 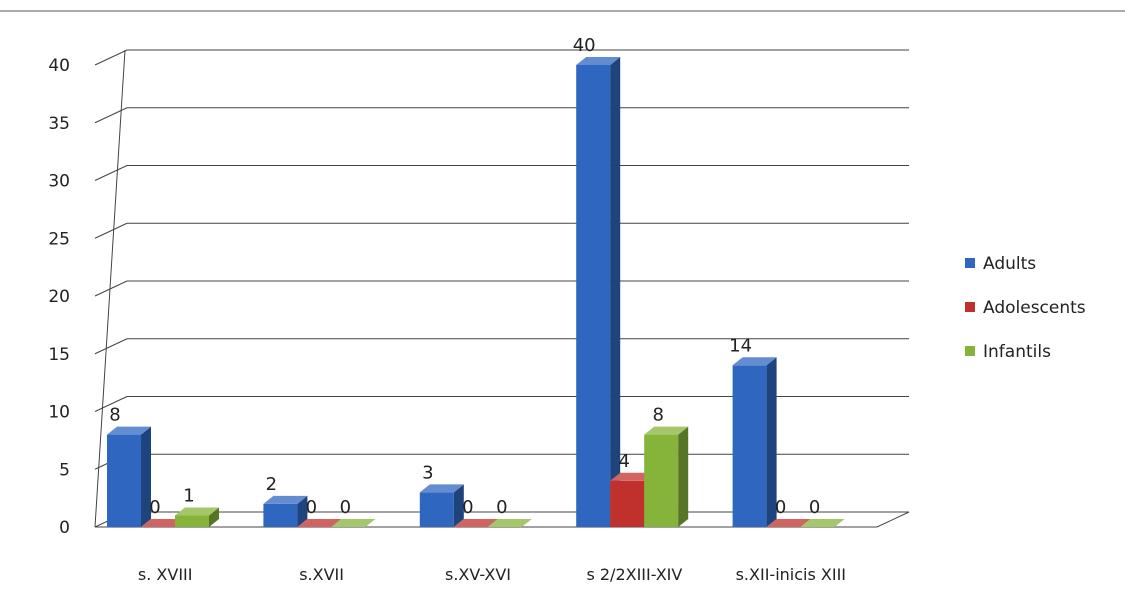 I want to click on y-tick-label: 5, so click(x=64, y=470).